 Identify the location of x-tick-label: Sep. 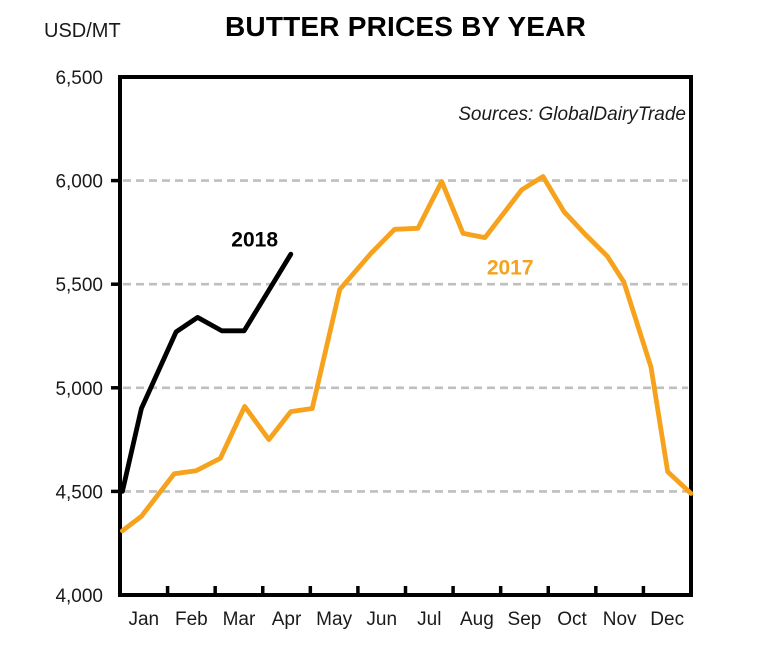
(525, 619).